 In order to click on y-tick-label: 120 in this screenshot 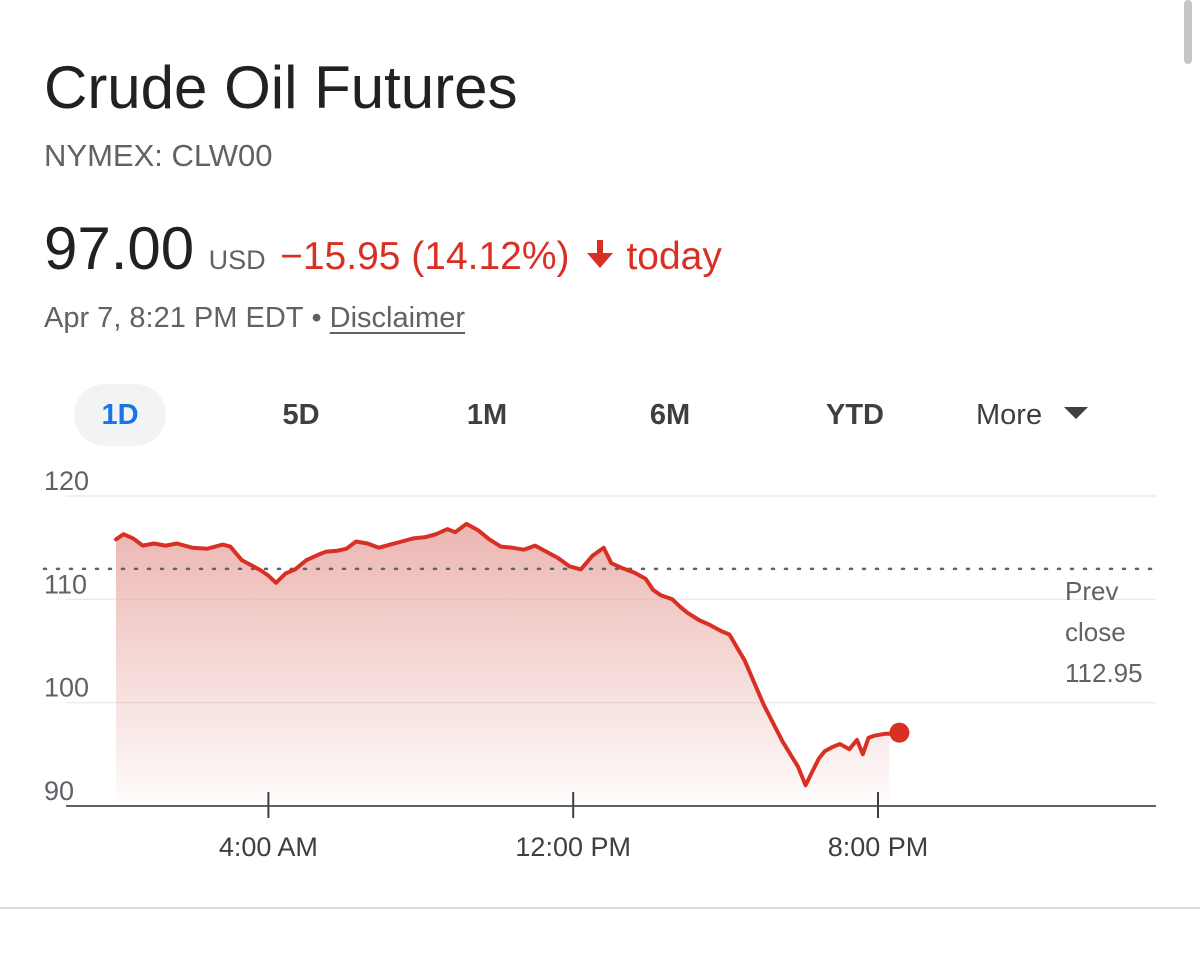, I will do `click(66, 481)`.